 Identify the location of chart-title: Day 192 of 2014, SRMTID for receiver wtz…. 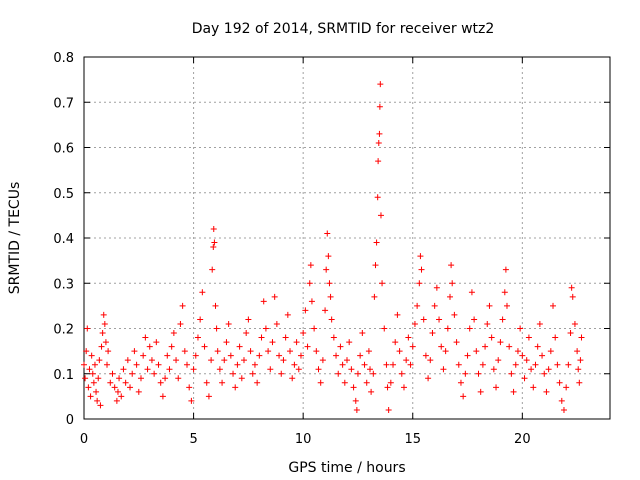
(343, 29).